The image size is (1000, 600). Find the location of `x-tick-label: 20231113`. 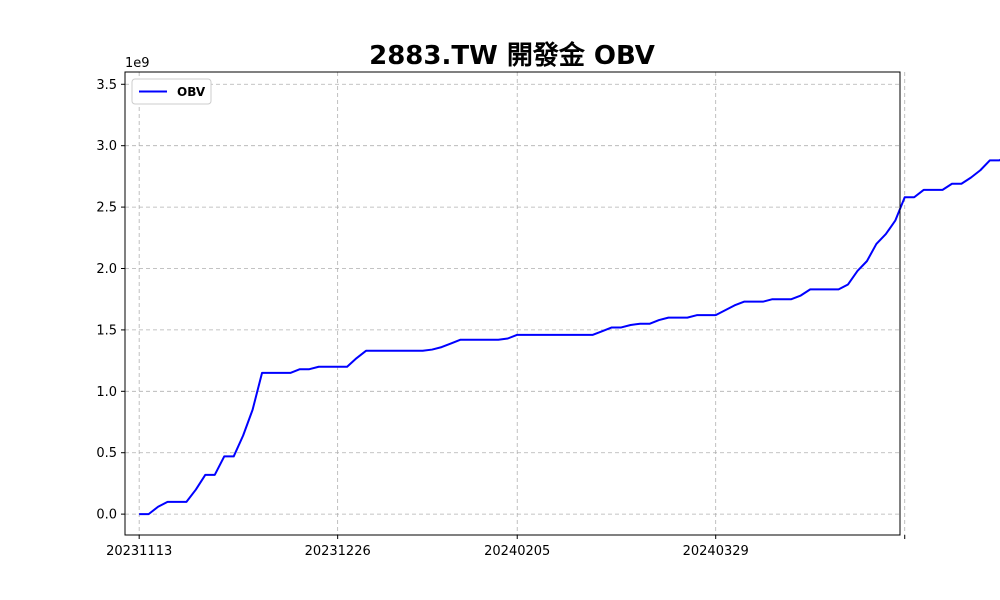

x-tick-label: 20231113 is located at coordinates (139, 551).